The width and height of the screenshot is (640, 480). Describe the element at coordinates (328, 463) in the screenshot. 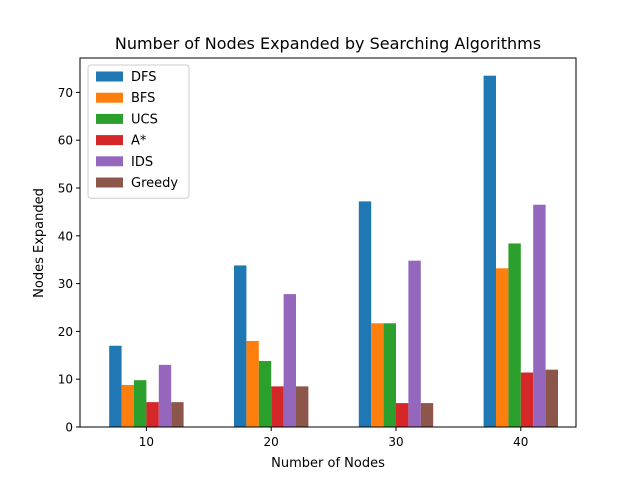

I see `x-axis-label: Number of Nodes` at that location.